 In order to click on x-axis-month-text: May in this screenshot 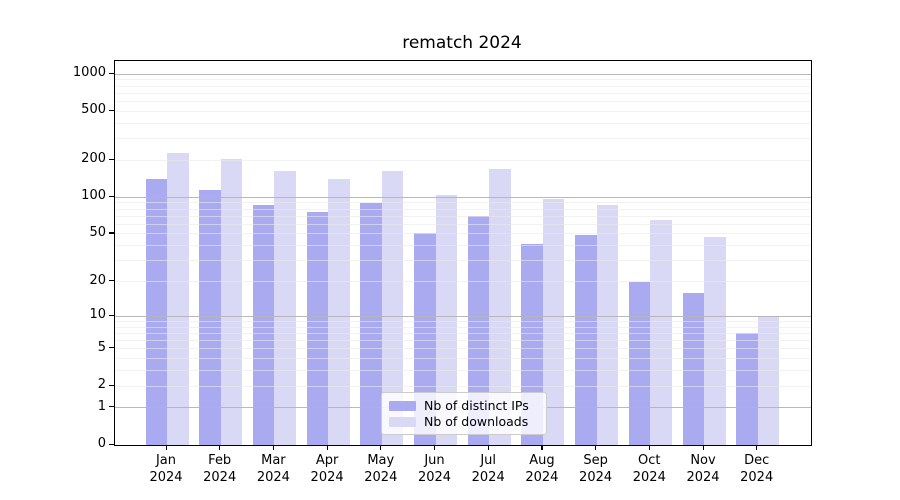, I will do `click(381, 460)`.